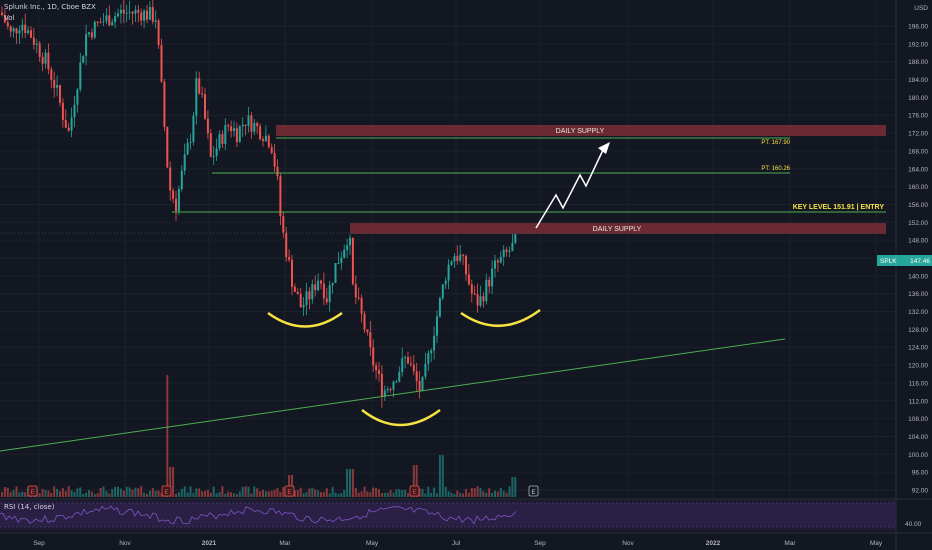 This screenshot has height=550, width=932. I want to click on price-tick-label: 192.00, so click(918, 44).